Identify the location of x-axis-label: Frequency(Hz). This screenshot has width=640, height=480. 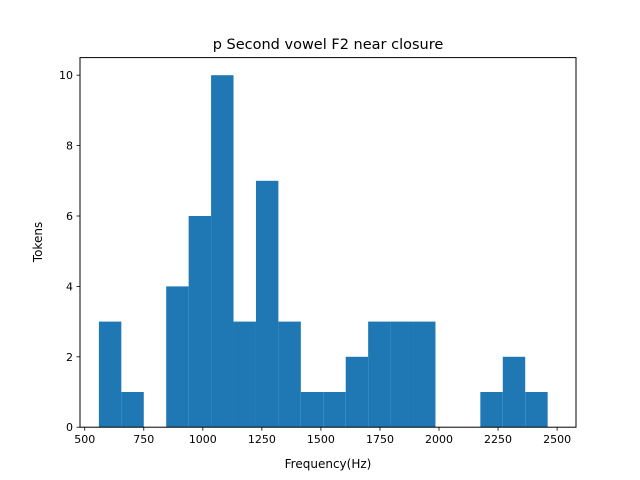
(328, 464).